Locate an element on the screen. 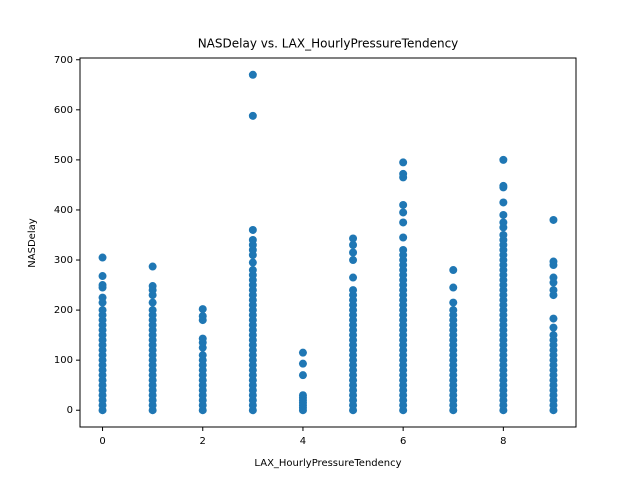 Image resolution: width=640 pixels, height=484 pixels. x-tick-label: 2 is located at coordinates (203, 441).